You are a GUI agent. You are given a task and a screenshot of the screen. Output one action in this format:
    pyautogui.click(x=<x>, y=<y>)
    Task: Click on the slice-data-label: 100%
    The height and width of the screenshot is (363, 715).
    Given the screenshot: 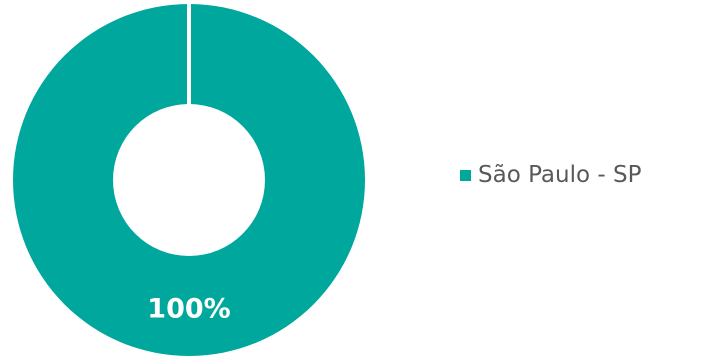 What is the action you would take?
    pyautogui.click(x=188, y=309)
    